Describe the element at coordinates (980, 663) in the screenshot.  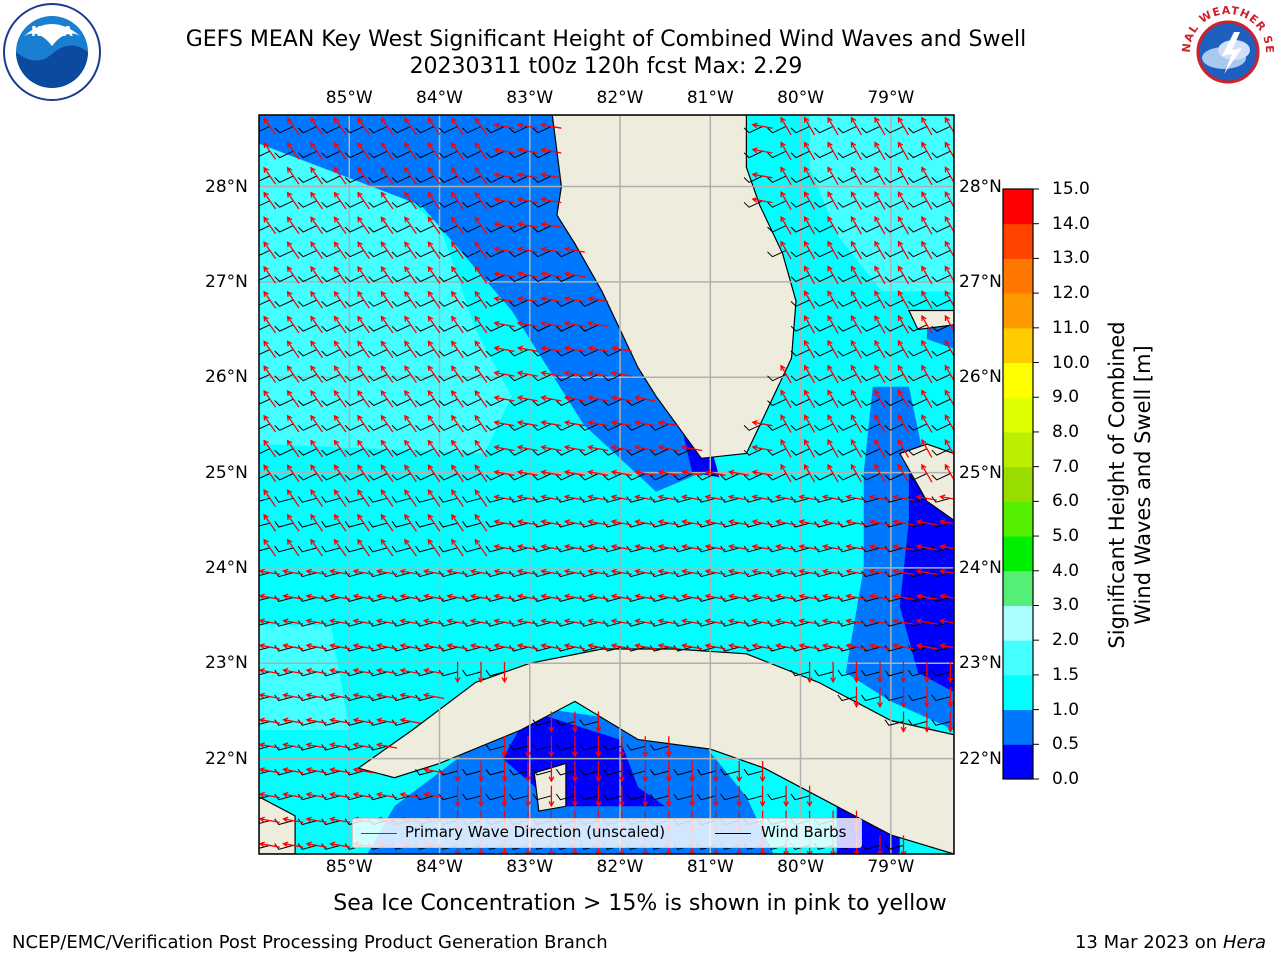
I see `lat-tick-label-right: 23°N` at that location.